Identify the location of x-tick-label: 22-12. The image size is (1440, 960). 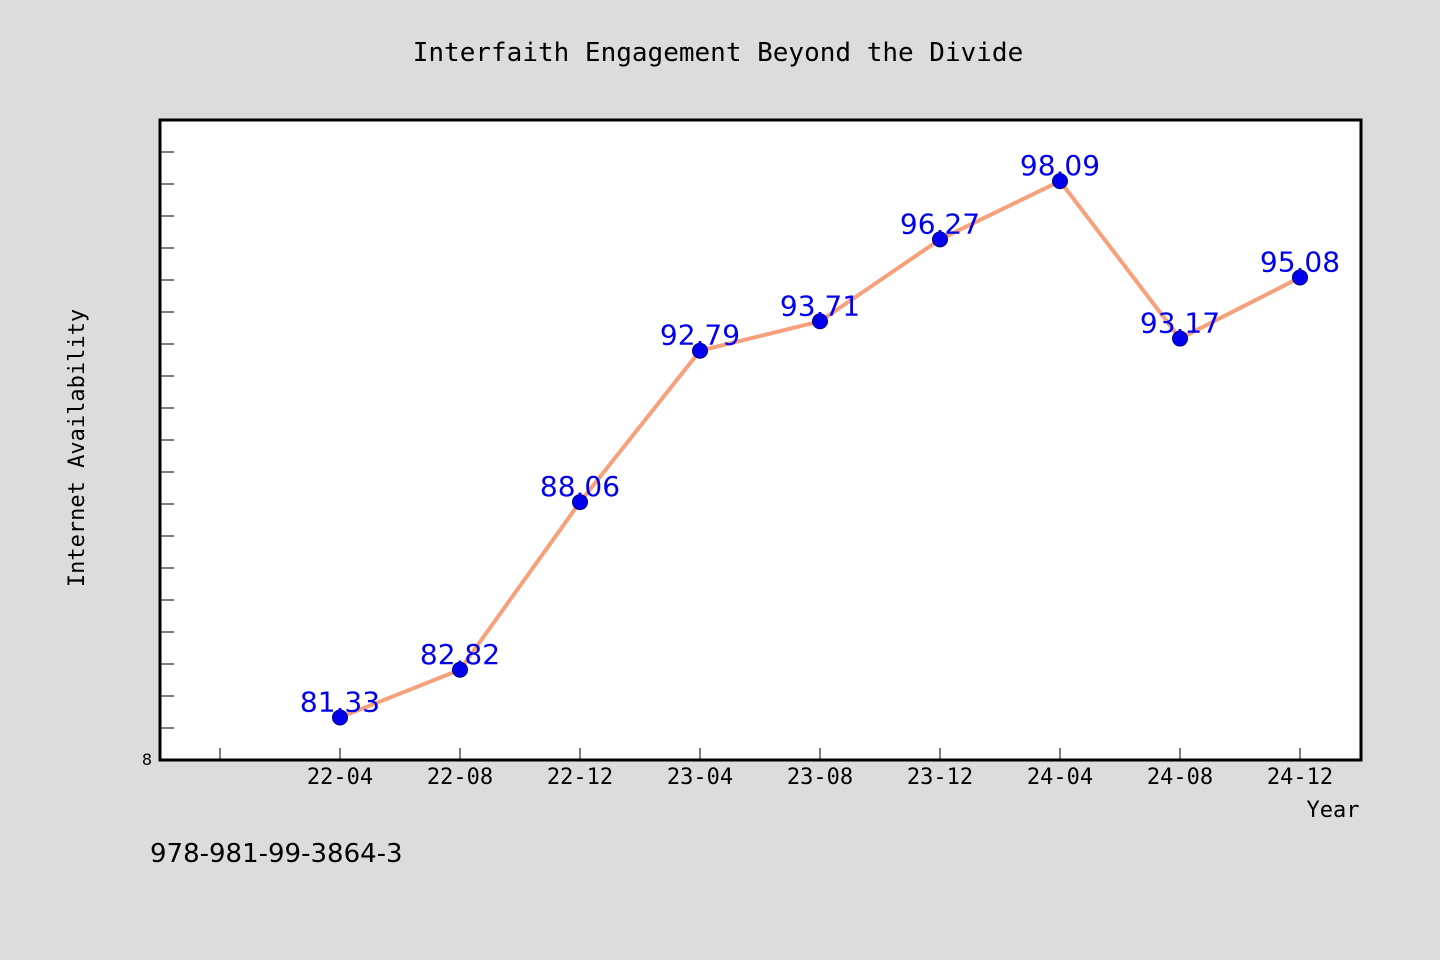
(580, 777).